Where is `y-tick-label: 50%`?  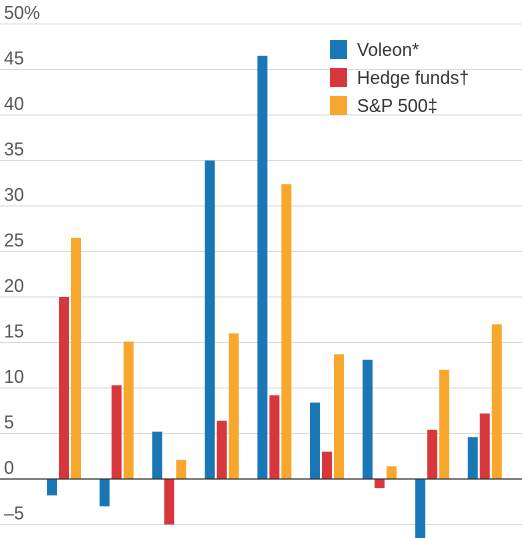
y-tick-label: 50% is located at coordinates (22, 13).